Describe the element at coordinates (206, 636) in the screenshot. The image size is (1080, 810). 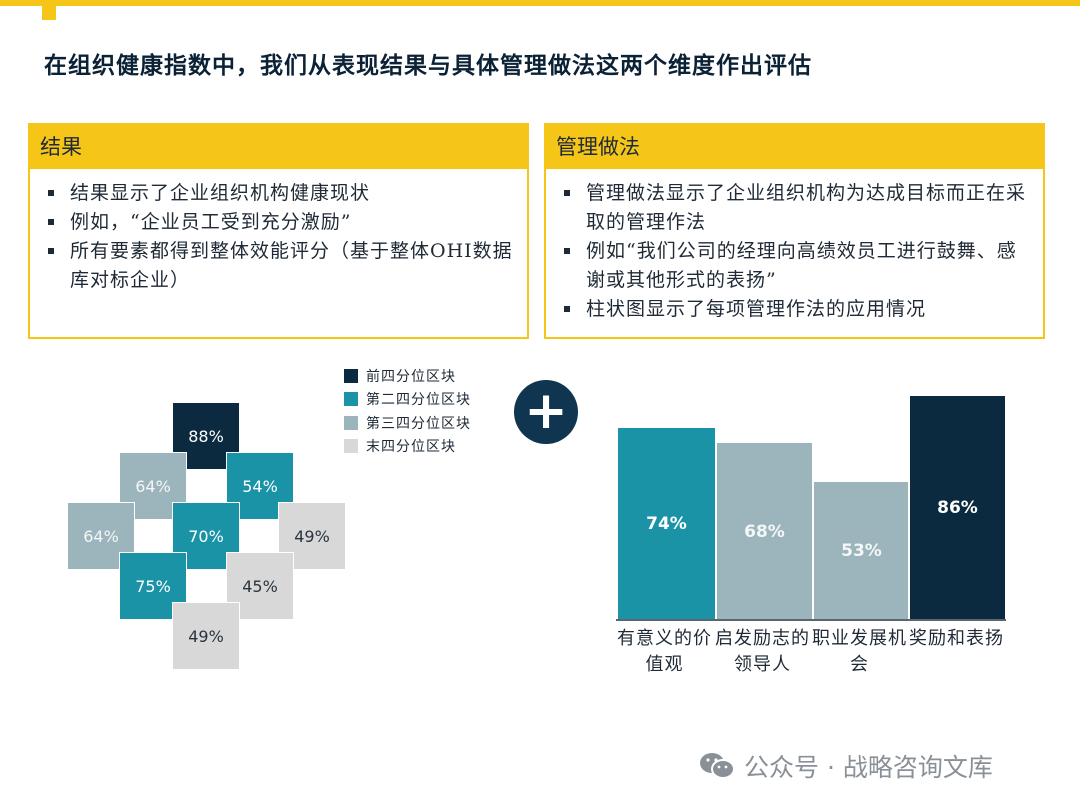
I see `outcome-tile: 49%` at that location.